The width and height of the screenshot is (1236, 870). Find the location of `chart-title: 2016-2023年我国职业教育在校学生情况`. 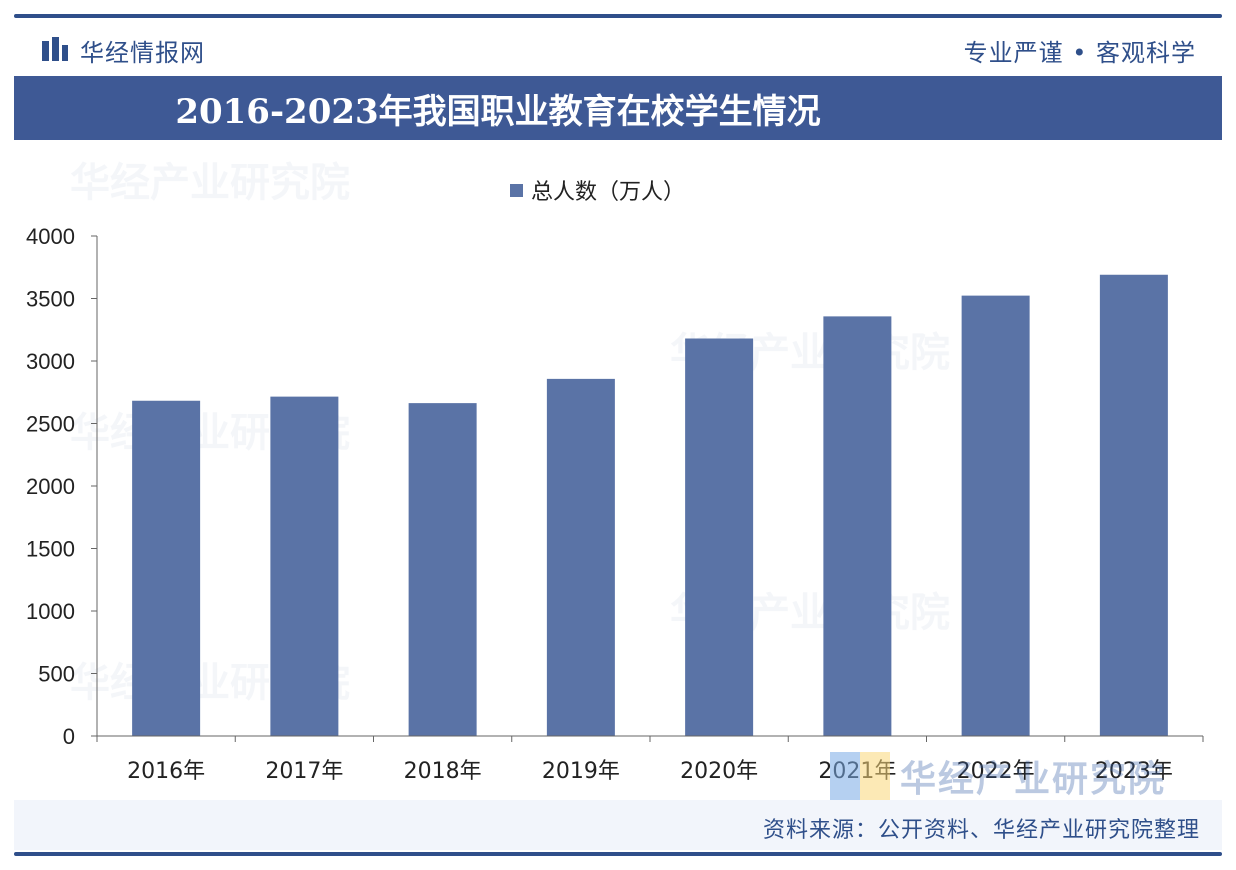

chart-title: 2016-2023年我国职业教育在校学生情况 is located at coordinates (498, 111).